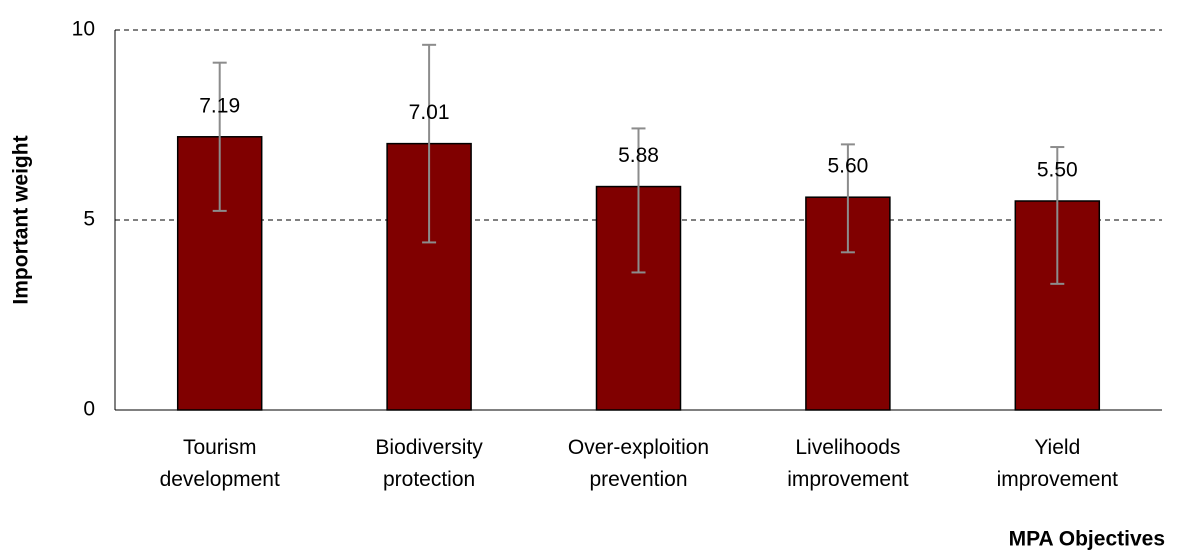  I want to click on value-label: 5.50, so click(1057, 170).